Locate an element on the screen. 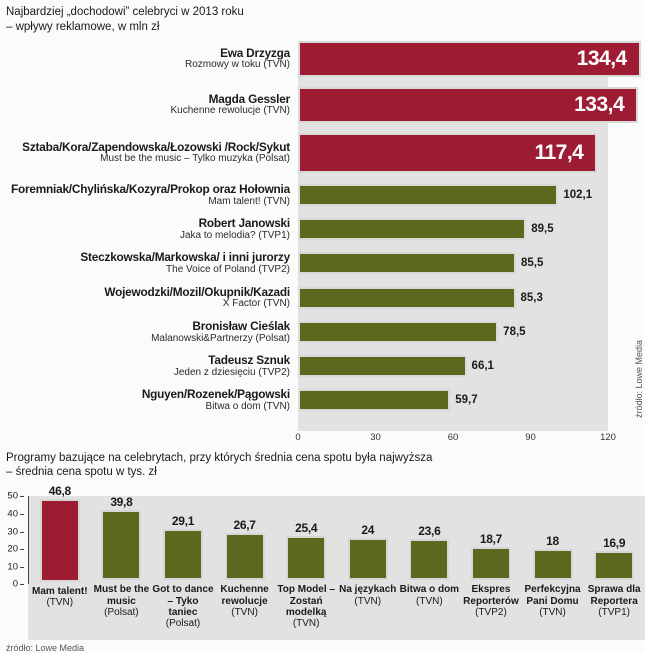 The width and height of the screenshot is (645, 653). bar-column: 29,1 Got to dance – Tyko taniec (Polsat) is located at coordinates (183, 562).